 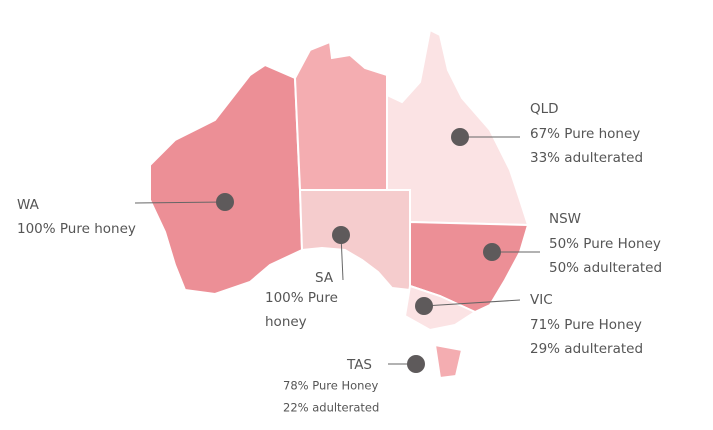 I want to click on state-tas, so click(x=448, y=361).